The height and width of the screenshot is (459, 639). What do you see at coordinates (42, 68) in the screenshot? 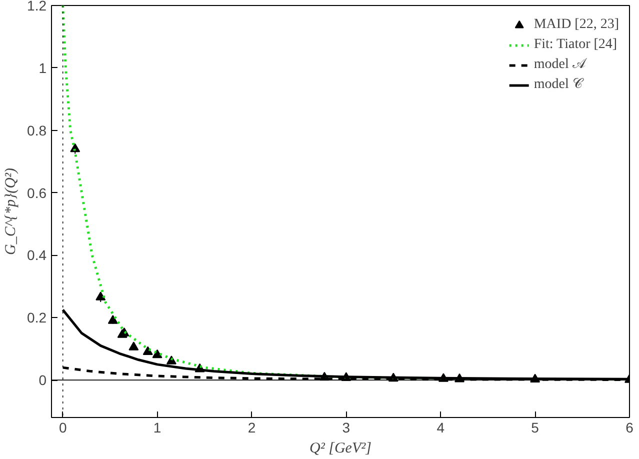
I see `y-tick-label: 1` at bounding box center [42, 68].